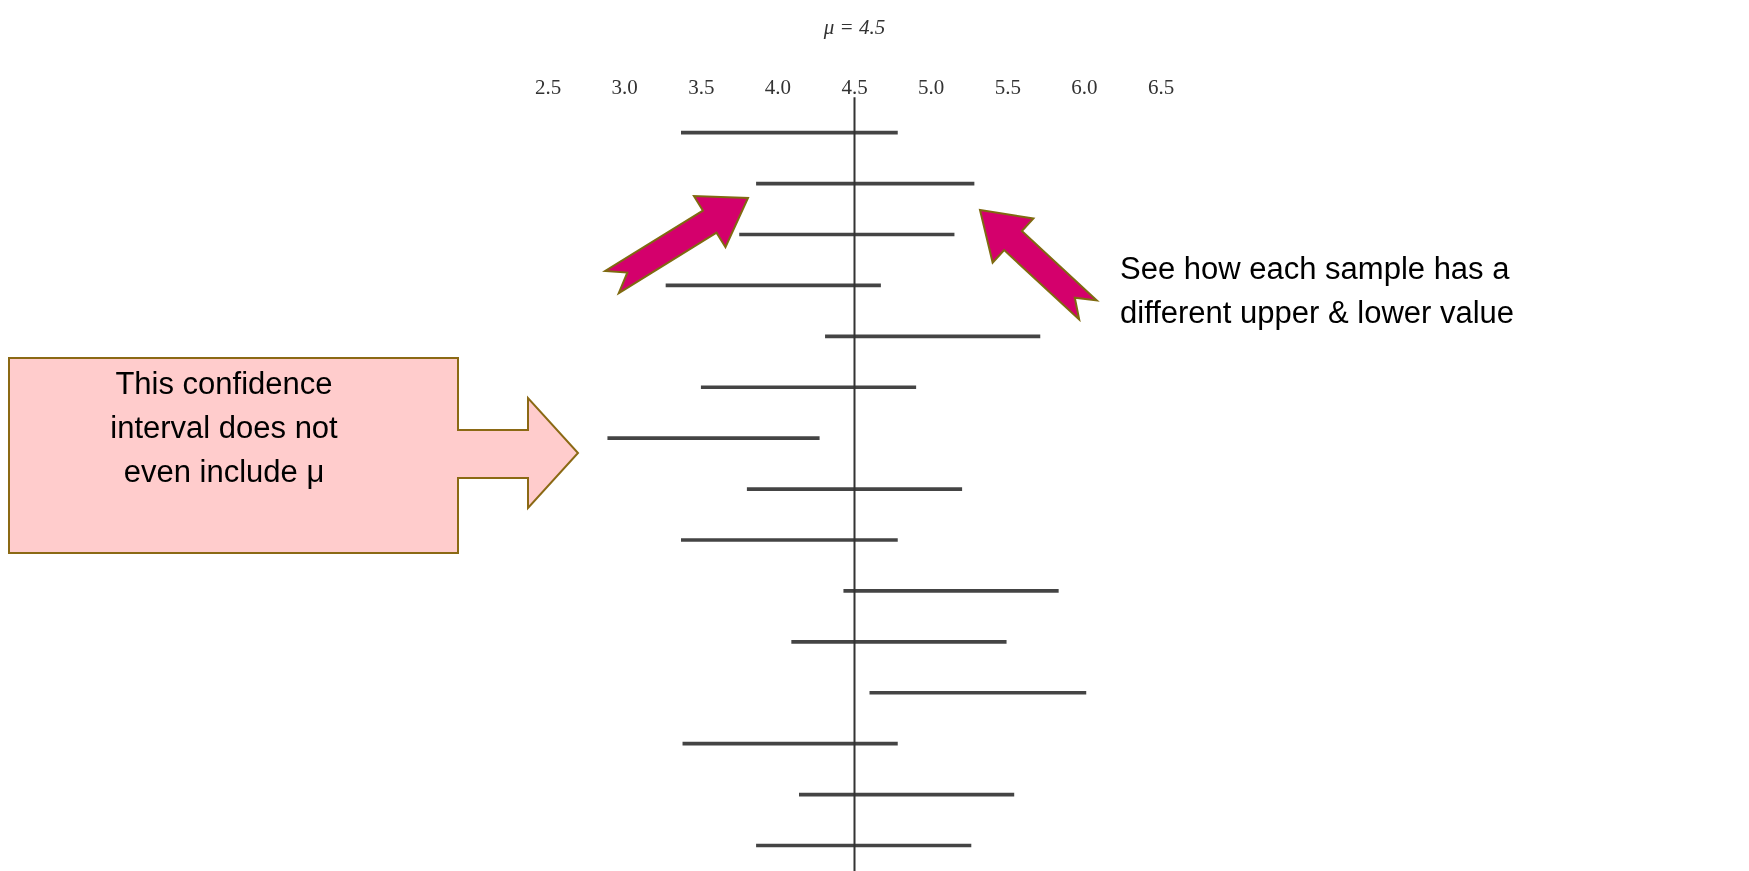  I want to click on x-tick-label: 4.5, so click(854, 87).